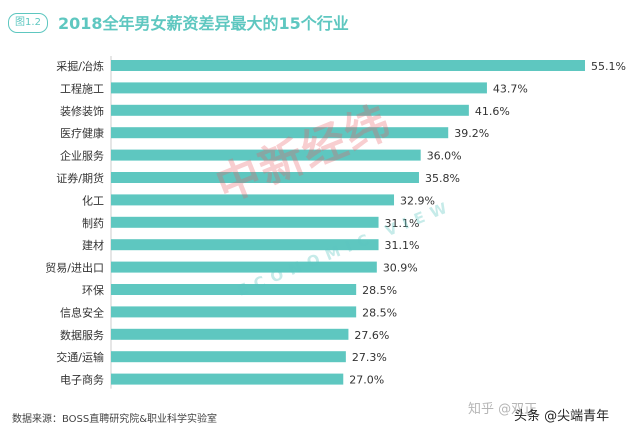 The height and width of the screenshot is (433, 640). Describe the element at coordinates (80, 66) in the screenshot. I see `category-label: 采掘/冶炼` at that location.